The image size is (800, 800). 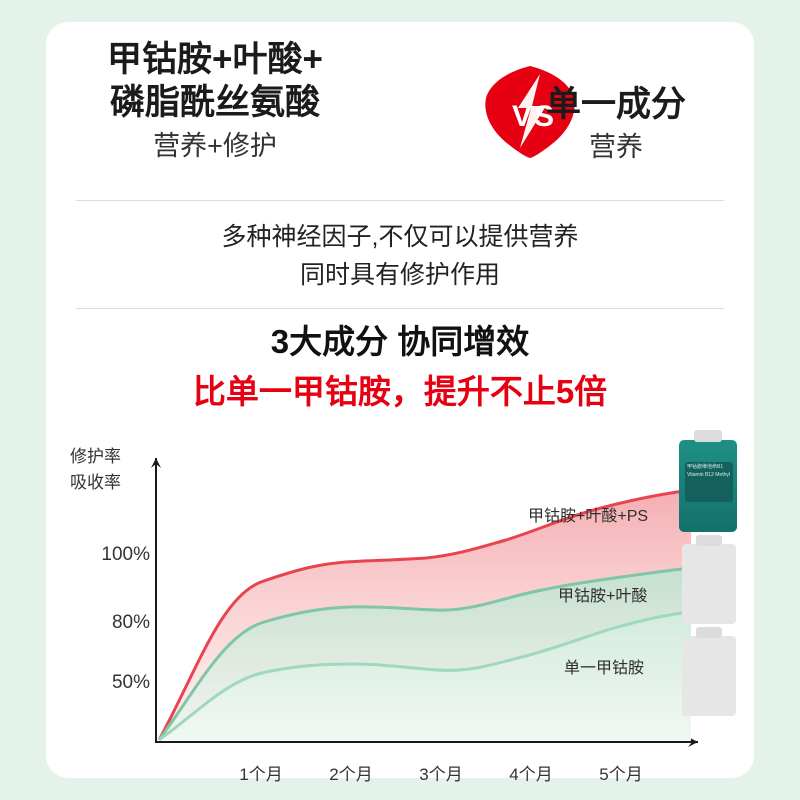 What do you see at coordinates (616, 147) in the screenshot?
I see `vs-right-line2: 营养` at bounding box center [616, 147].